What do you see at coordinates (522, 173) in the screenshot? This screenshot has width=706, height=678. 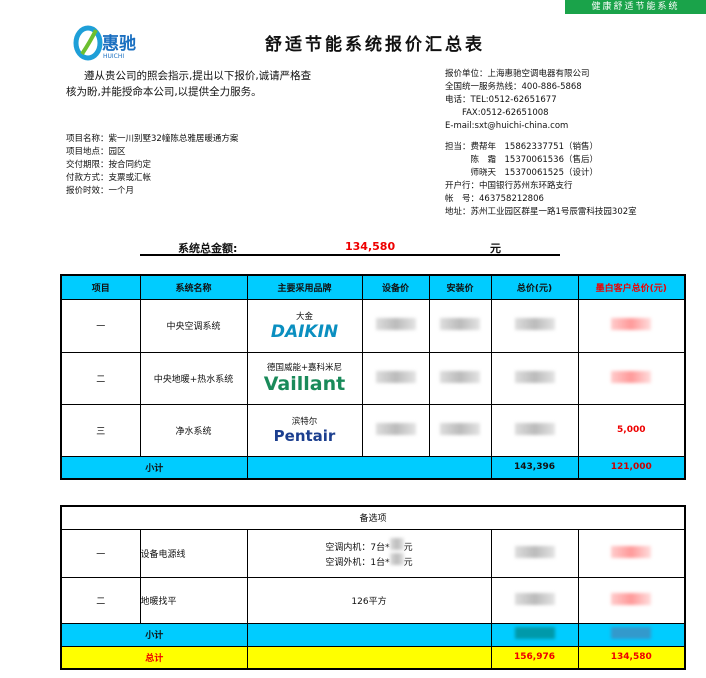 I see `company-line: 师晓天 15370061525（设计）` at bounding box center [522, 173].